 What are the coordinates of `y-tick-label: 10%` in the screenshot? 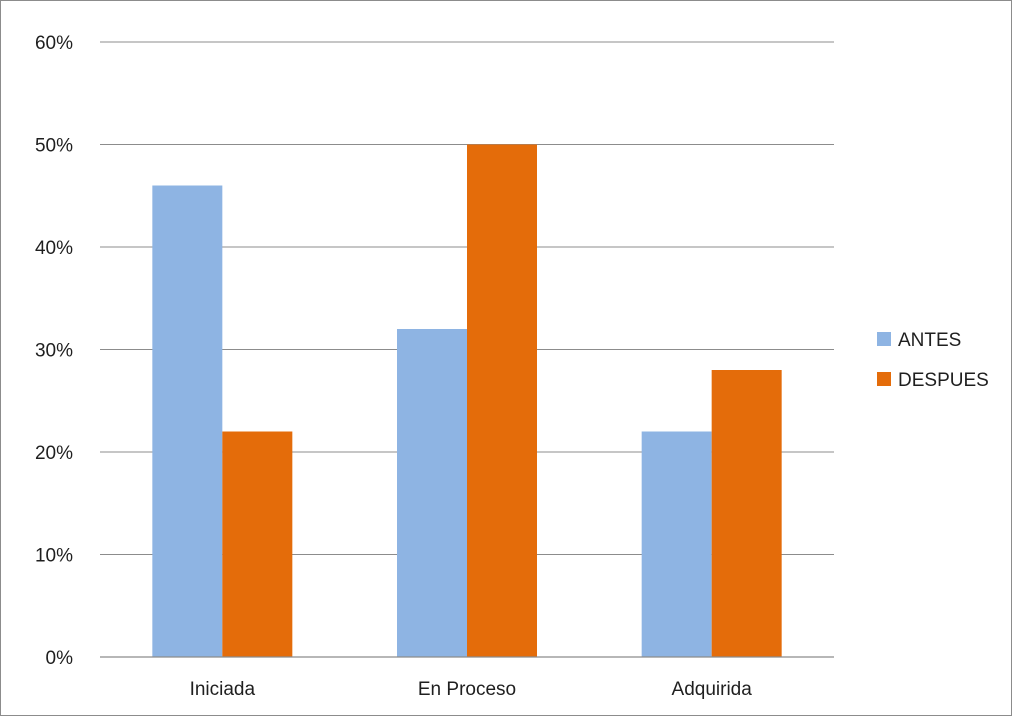 It's located at (54, 556).